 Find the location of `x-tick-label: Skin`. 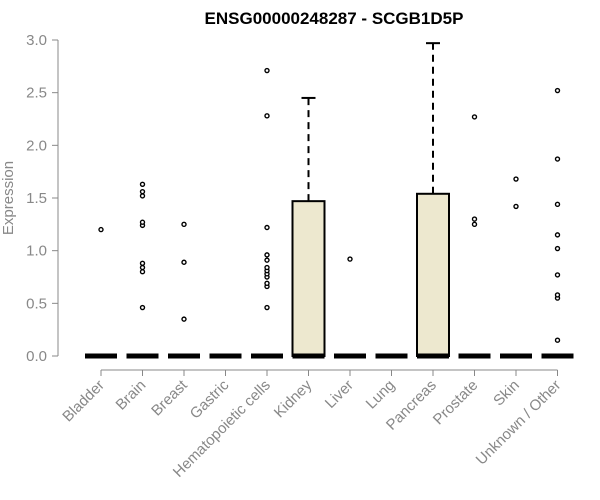

x-tick-label: Skin is located at coordinates (506, 393).